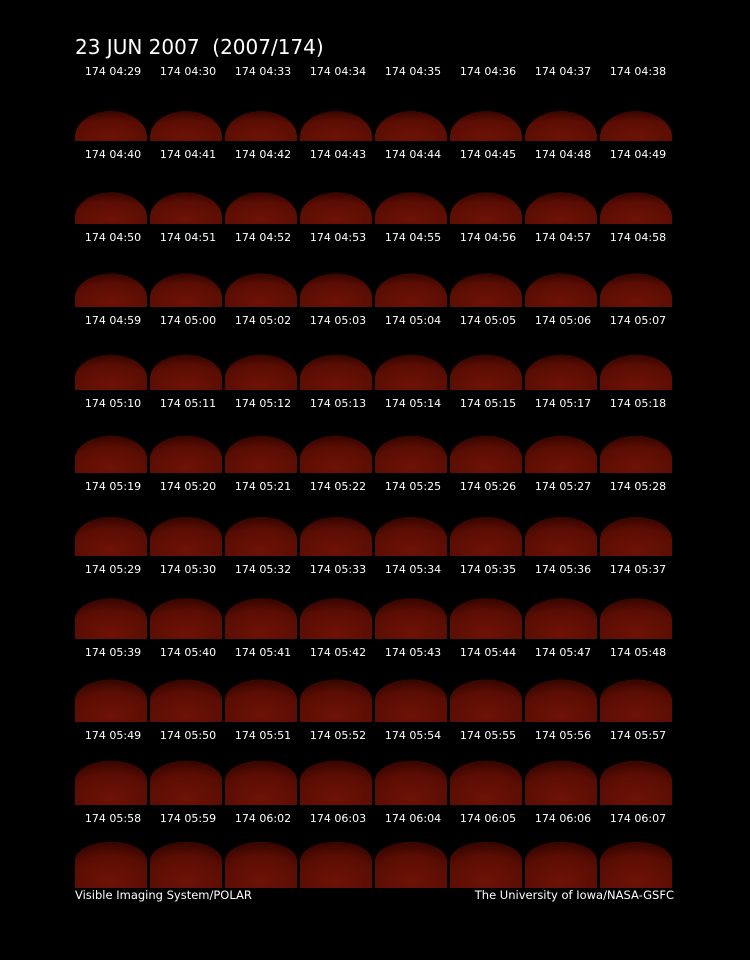  Describe the element at coordinates (188, 403) in the screenshot. I see `frame-label: 174 05:11` at that location.